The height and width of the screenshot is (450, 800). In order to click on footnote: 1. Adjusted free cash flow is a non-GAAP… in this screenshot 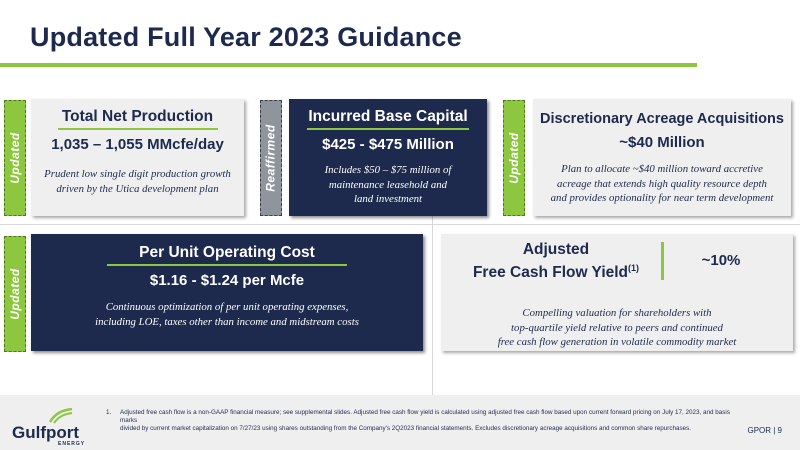, I will do `click(418, 420)`.